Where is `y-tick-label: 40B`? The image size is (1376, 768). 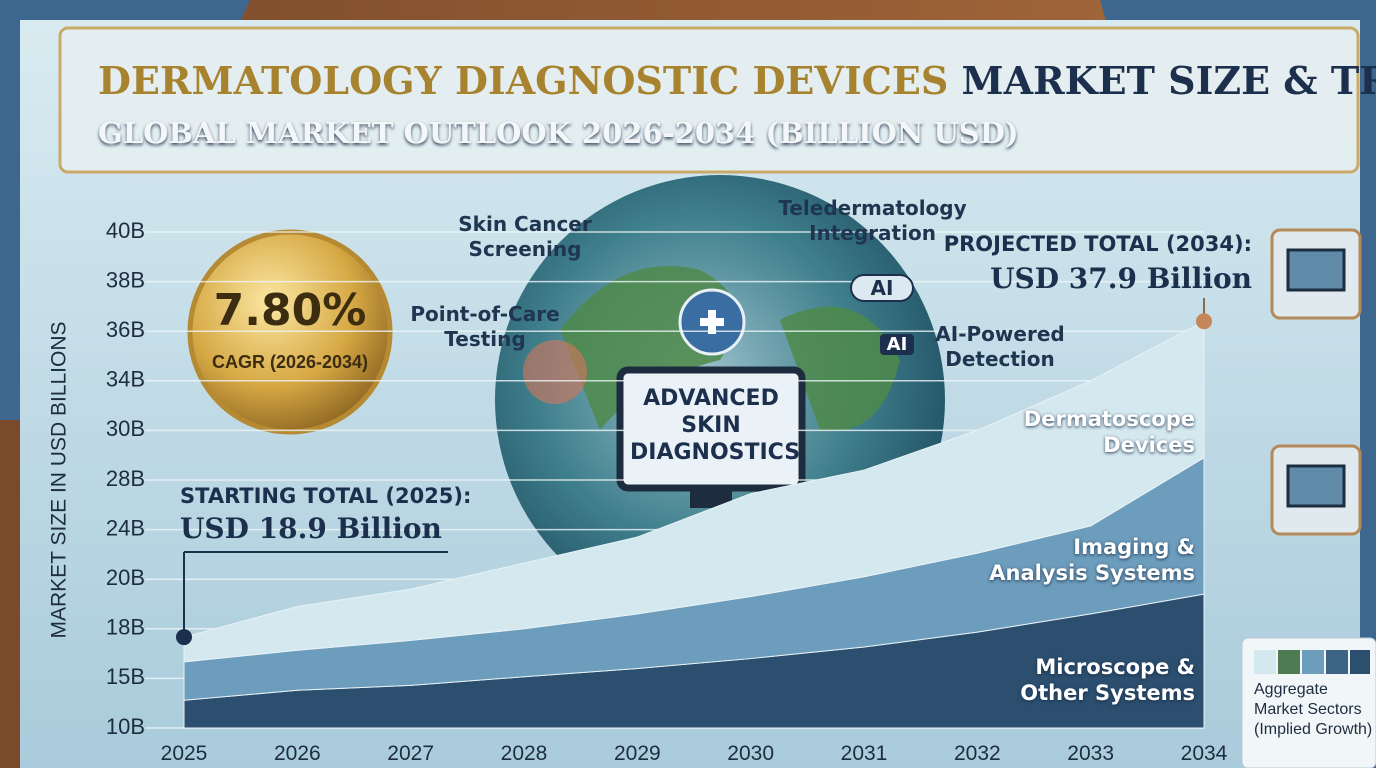 y-tick-label: 40B is located at coordinates (125, 230).